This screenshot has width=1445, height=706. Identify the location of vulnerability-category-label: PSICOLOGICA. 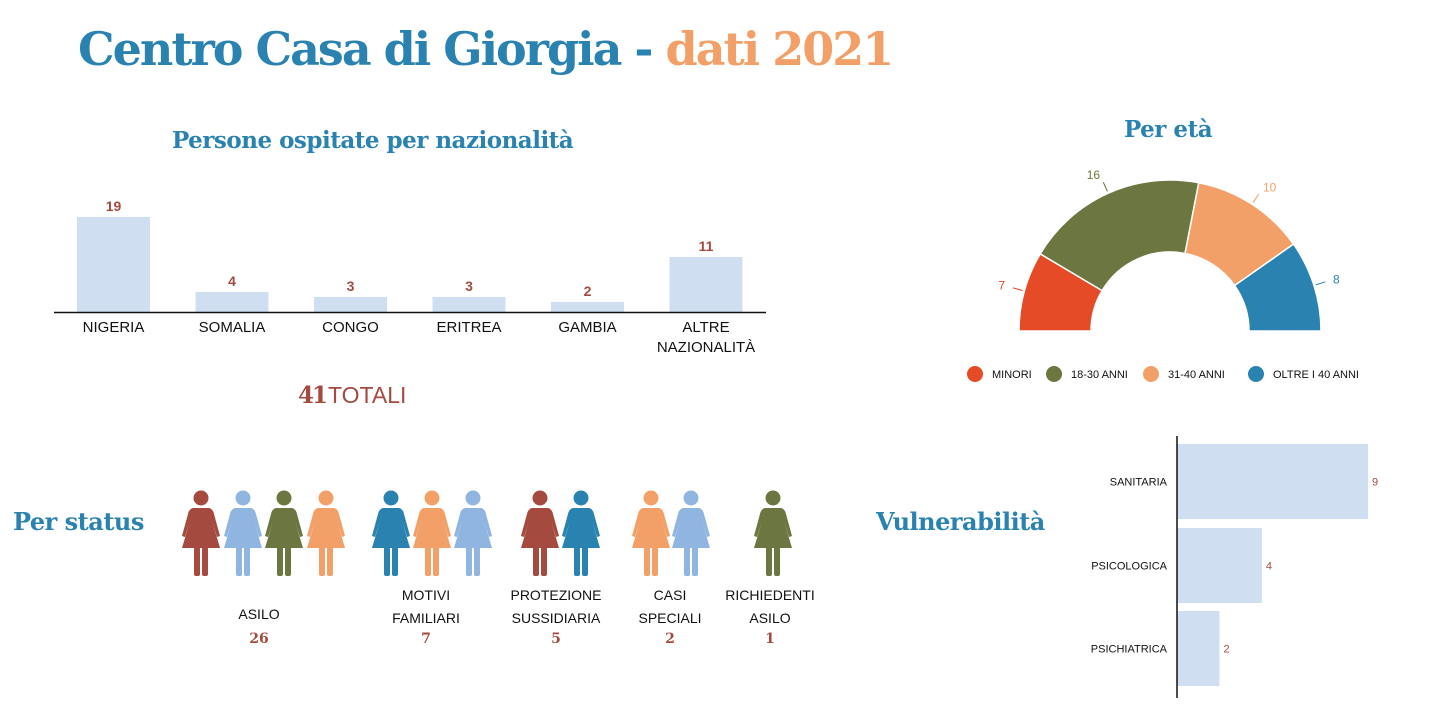
(1129, 567).